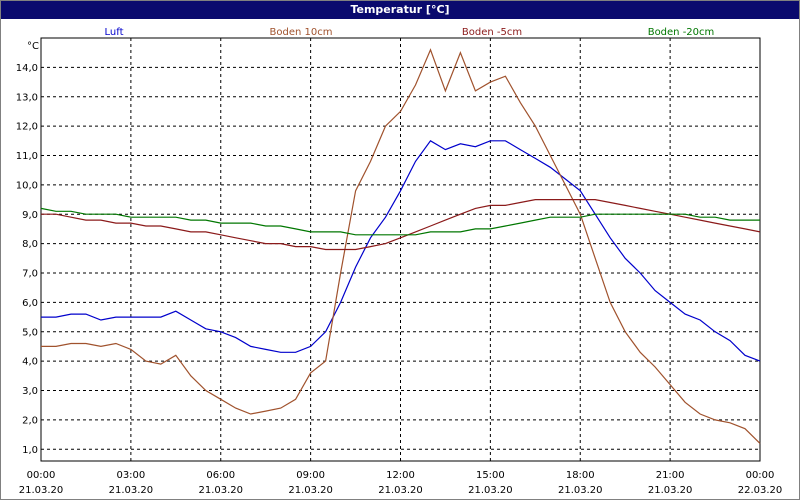 This screenshot has width=800, height=500. Describe the element at coordinates (30, 391) in the screenshot. I see `y-tick-label: 3,0` at that location.